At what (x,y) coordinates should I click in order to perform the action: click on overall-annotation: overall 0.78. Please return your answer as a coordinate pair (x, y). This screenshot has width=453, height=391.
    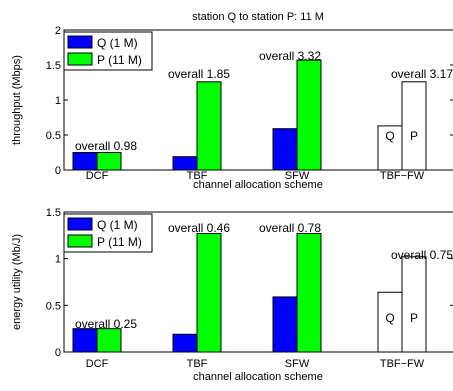
    Looking at the image, I should click on (290, 228).